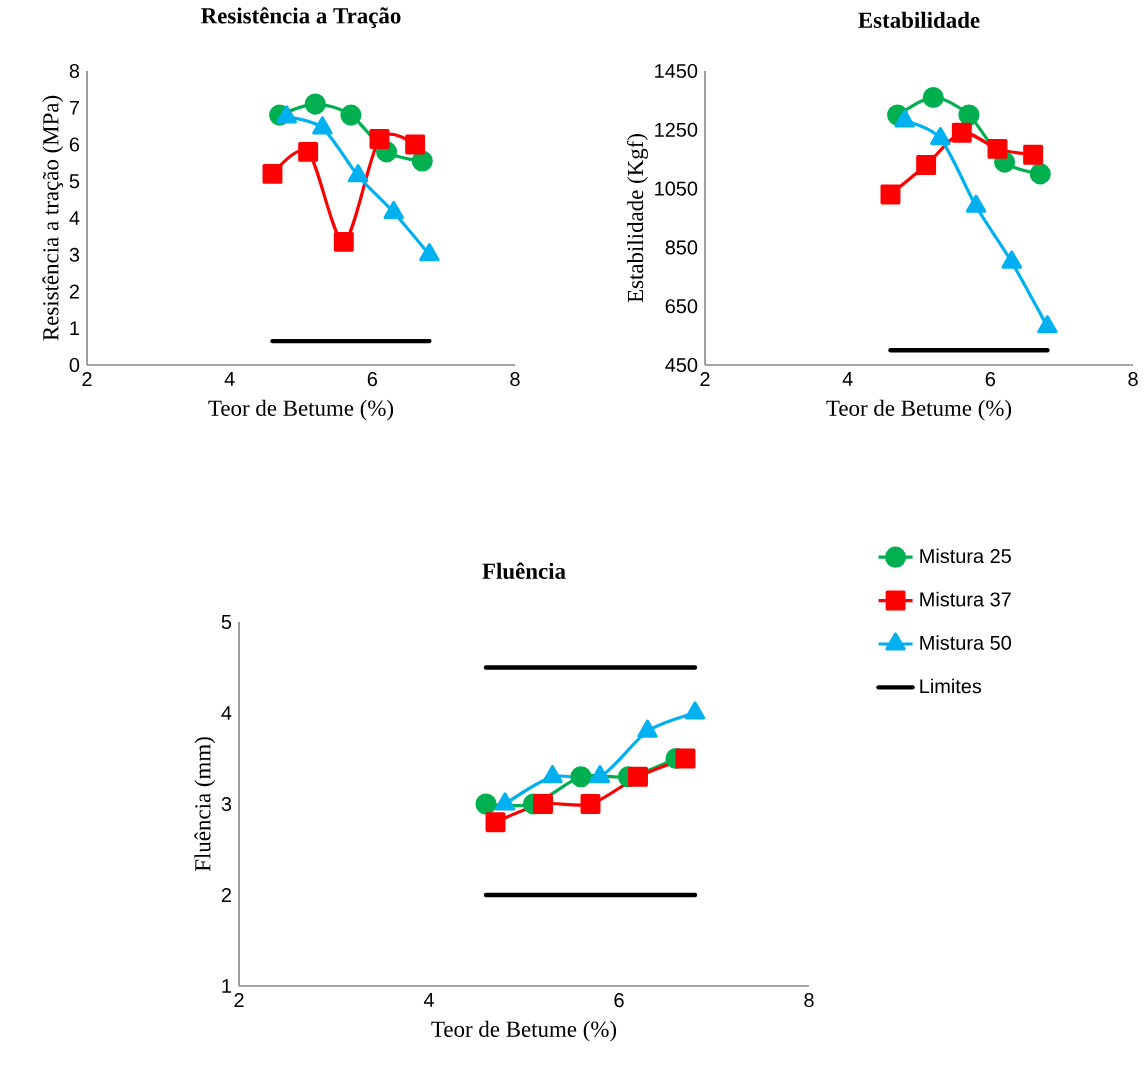 The image size is (1148, 1075). What do you see at coordinates (681, 247) in the screenshot?
I see `y-tick-label: 850` at bounding box center [681, 247].